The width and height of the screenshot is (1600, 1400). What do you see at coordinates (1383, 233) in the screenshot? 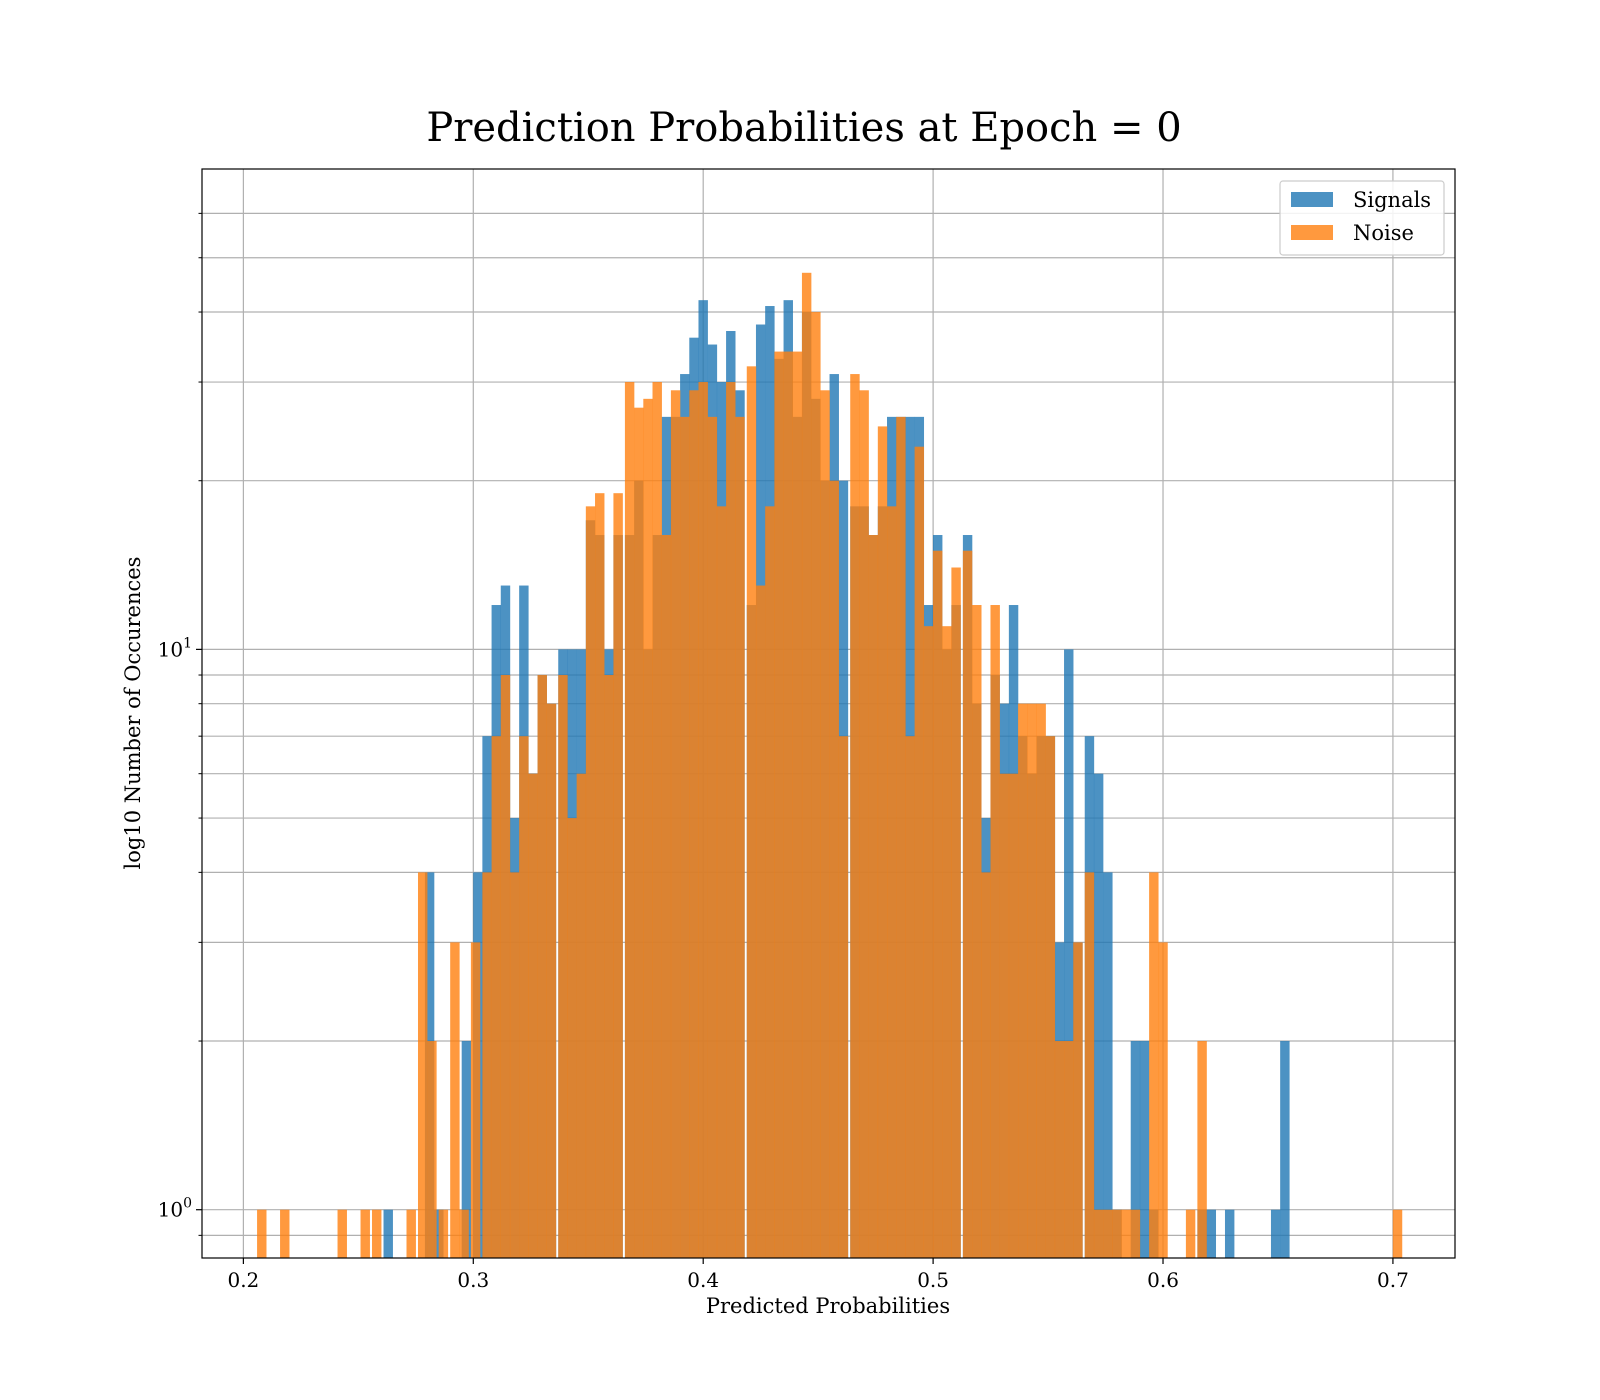
I see `legend-label-noise: Noise` at bounding box center [1383, 233].